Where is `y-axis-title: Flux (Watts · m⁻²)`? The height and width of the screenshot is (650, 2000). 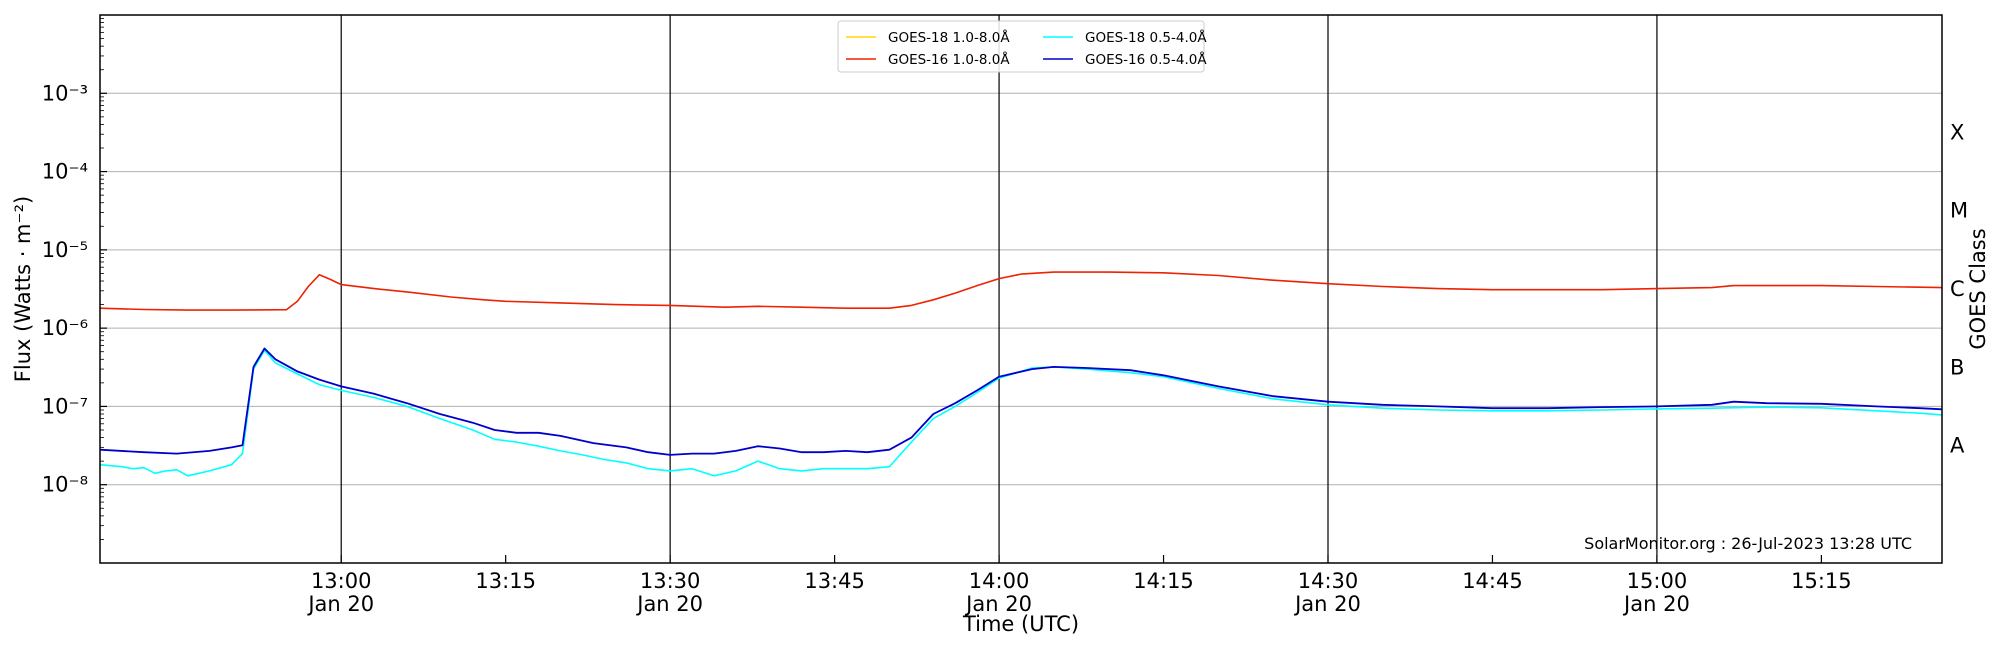 y-axis-title: Flux (Watts · m⁻²) is located at coordinates (23, 289).